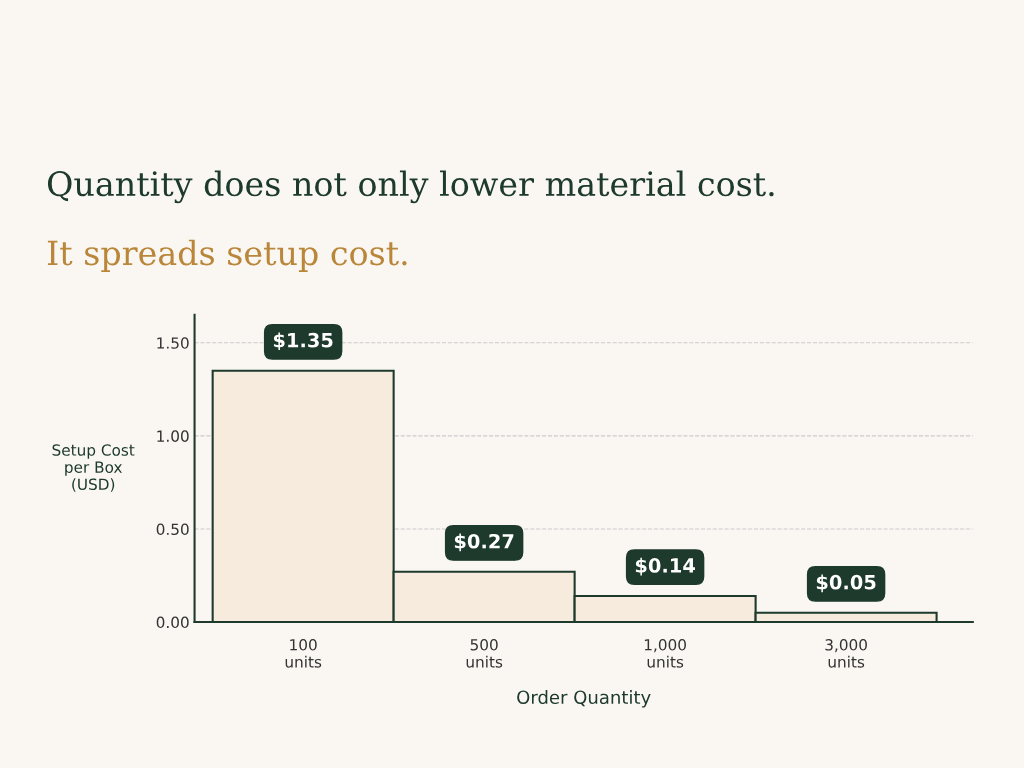 The width and height of the screenshot is (1024, 768). What do you see at coordinates (484, 653) in the screenshot?
I see `x-tick-label: 500 units` at bounding box center [484, 653].